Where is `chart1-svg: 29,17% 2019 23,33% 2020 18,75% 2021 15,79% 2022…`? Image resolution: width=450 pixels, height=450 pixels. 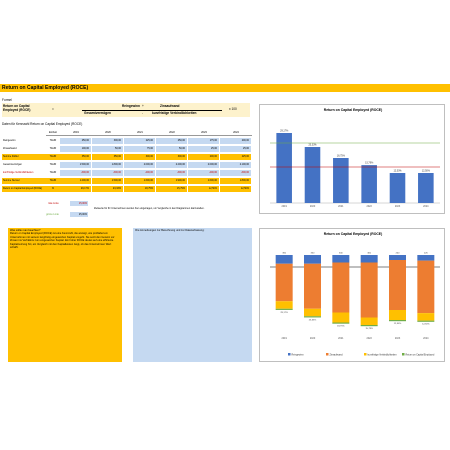 chart1-svg: 29,17% 2019 23,33% 2020 18,75% 2021 15,79% 2022… is located at coordinates (355, 168).